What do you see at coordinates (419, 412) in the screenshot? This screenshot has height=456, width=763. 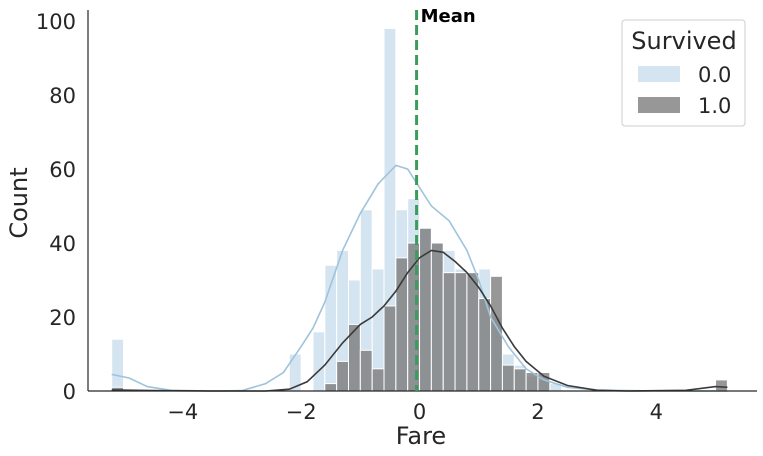 I see `x-tick-label: 0` at bounding box center [419, 412].